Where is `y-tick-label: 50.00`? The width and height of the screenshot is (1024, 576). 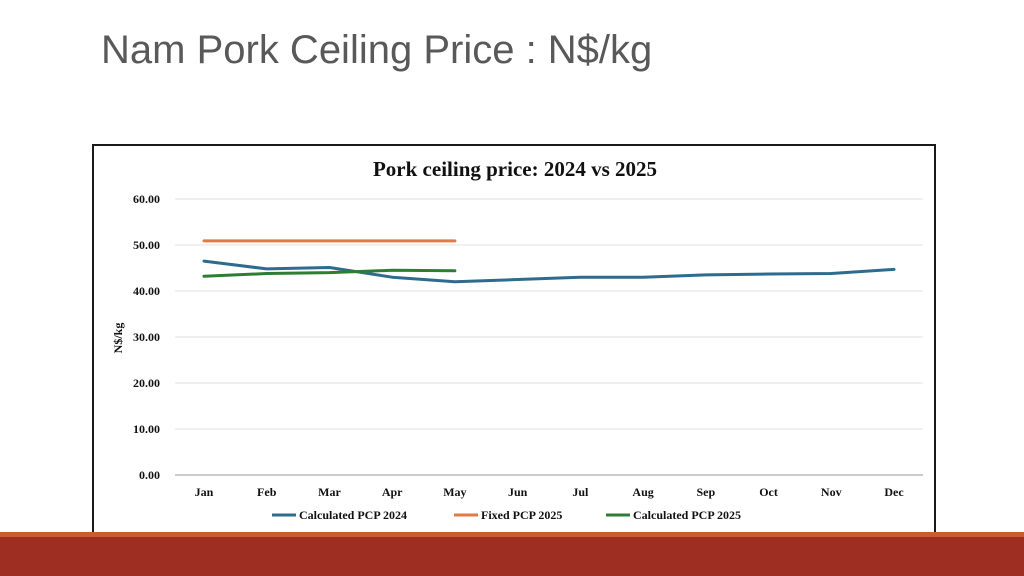 y-tick-label: 50.00 is located at coordinates (146, 245).